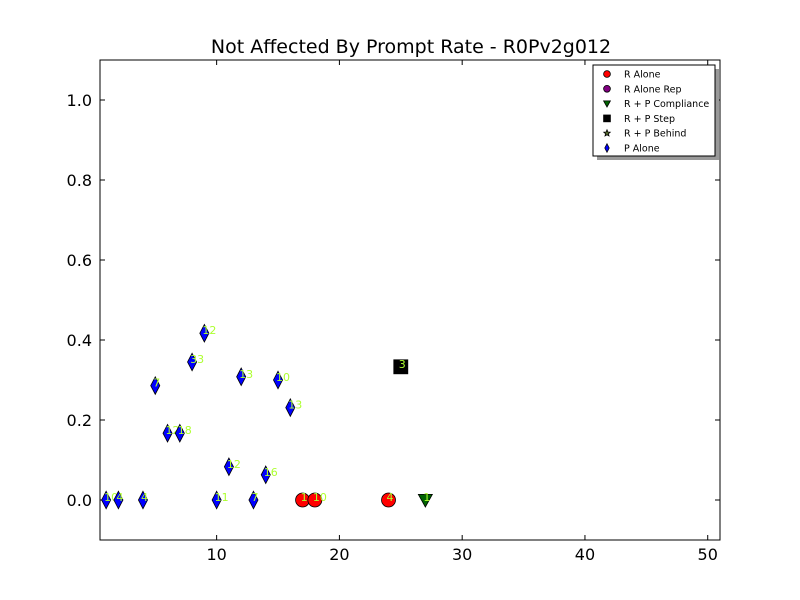 The height and width of the screenshot is (600, 800). What do you see at coordinates (79, 420) in the screenshot?
I see `y-tick-label: 0.2` at bounding box center [79, 420].